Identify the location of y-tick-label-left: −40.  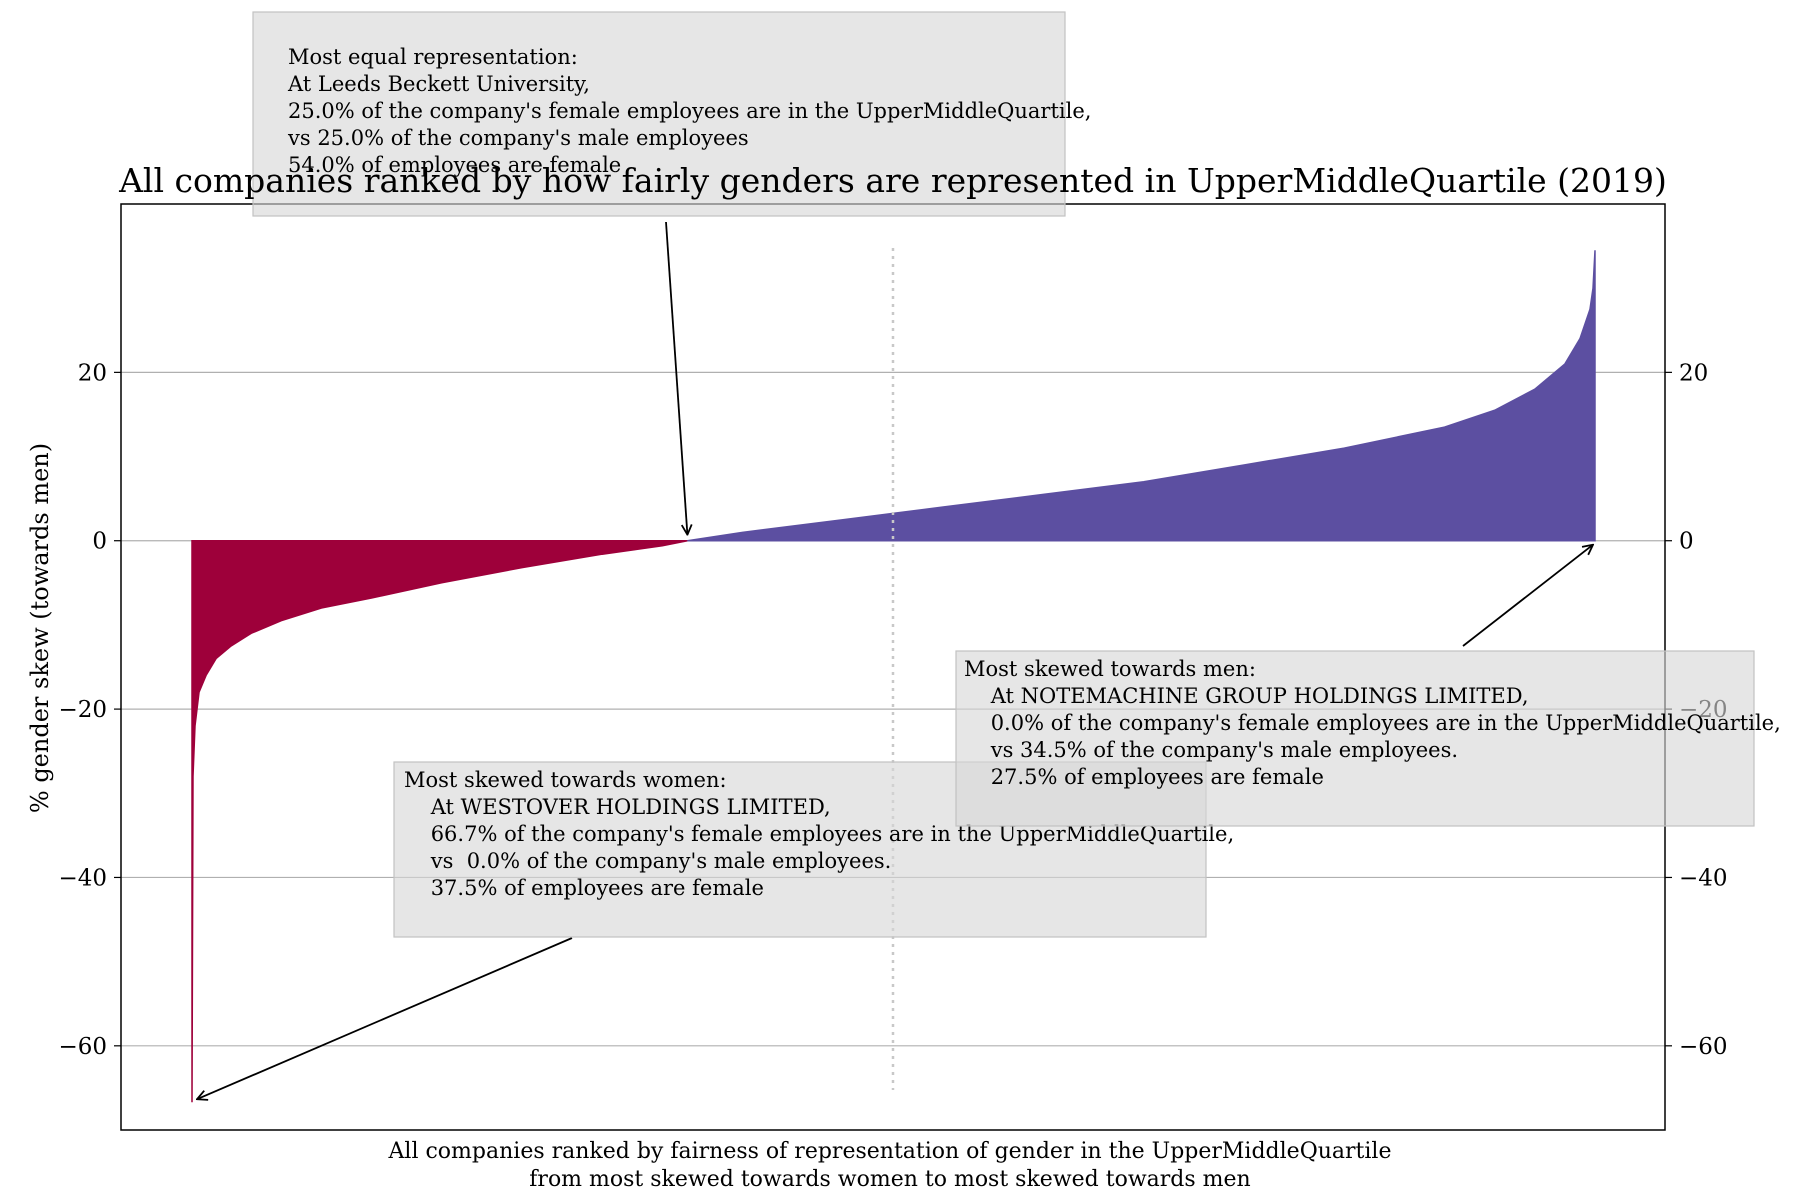
(82, 878).